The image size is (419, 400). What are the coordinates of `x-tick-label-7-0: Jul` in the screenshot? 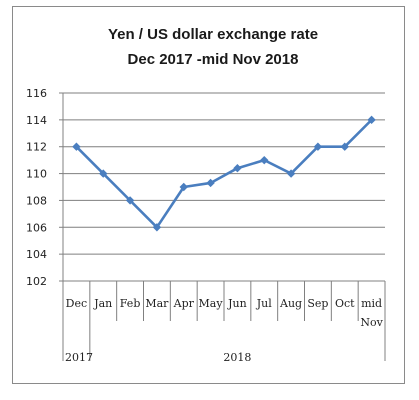 It's located at (264, 303).